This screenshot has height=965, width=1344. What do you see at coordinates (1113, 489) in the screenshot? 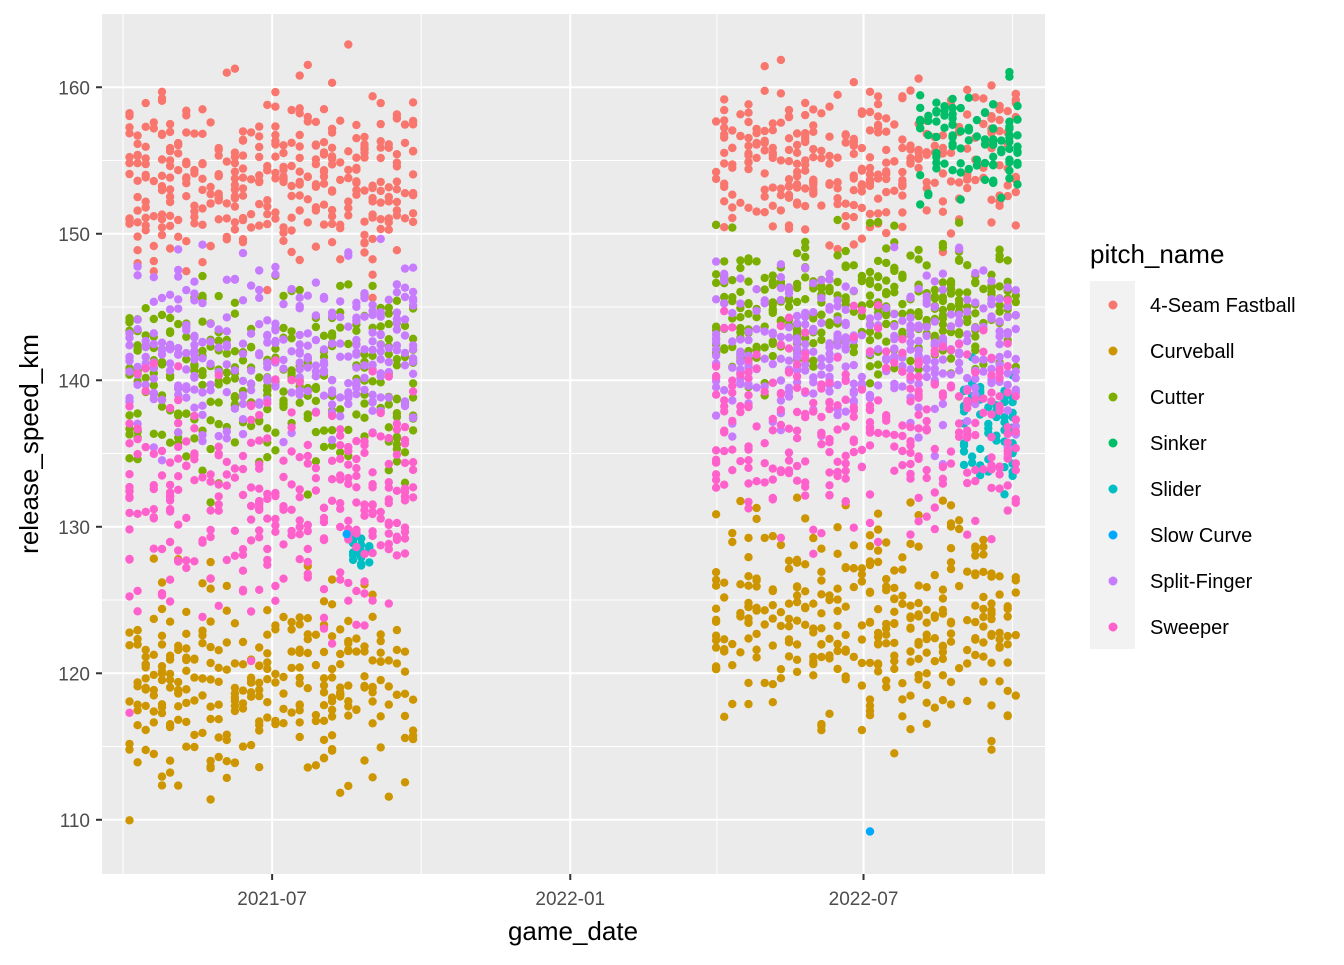
I see `legend-key` at bounding box center [1113, 489].